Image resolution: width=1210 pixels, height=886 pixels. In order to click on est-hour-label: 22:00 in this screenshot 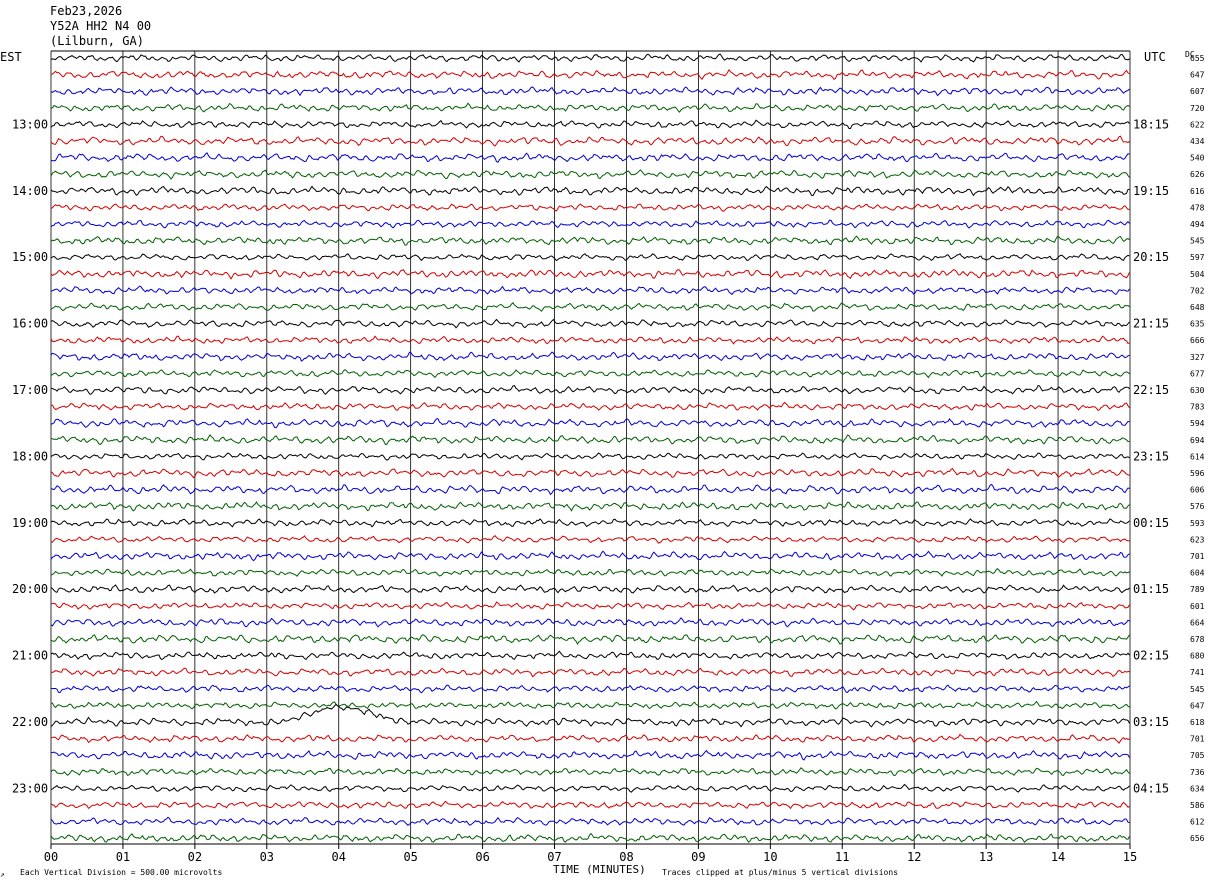, I will do `click(30, 722)`.